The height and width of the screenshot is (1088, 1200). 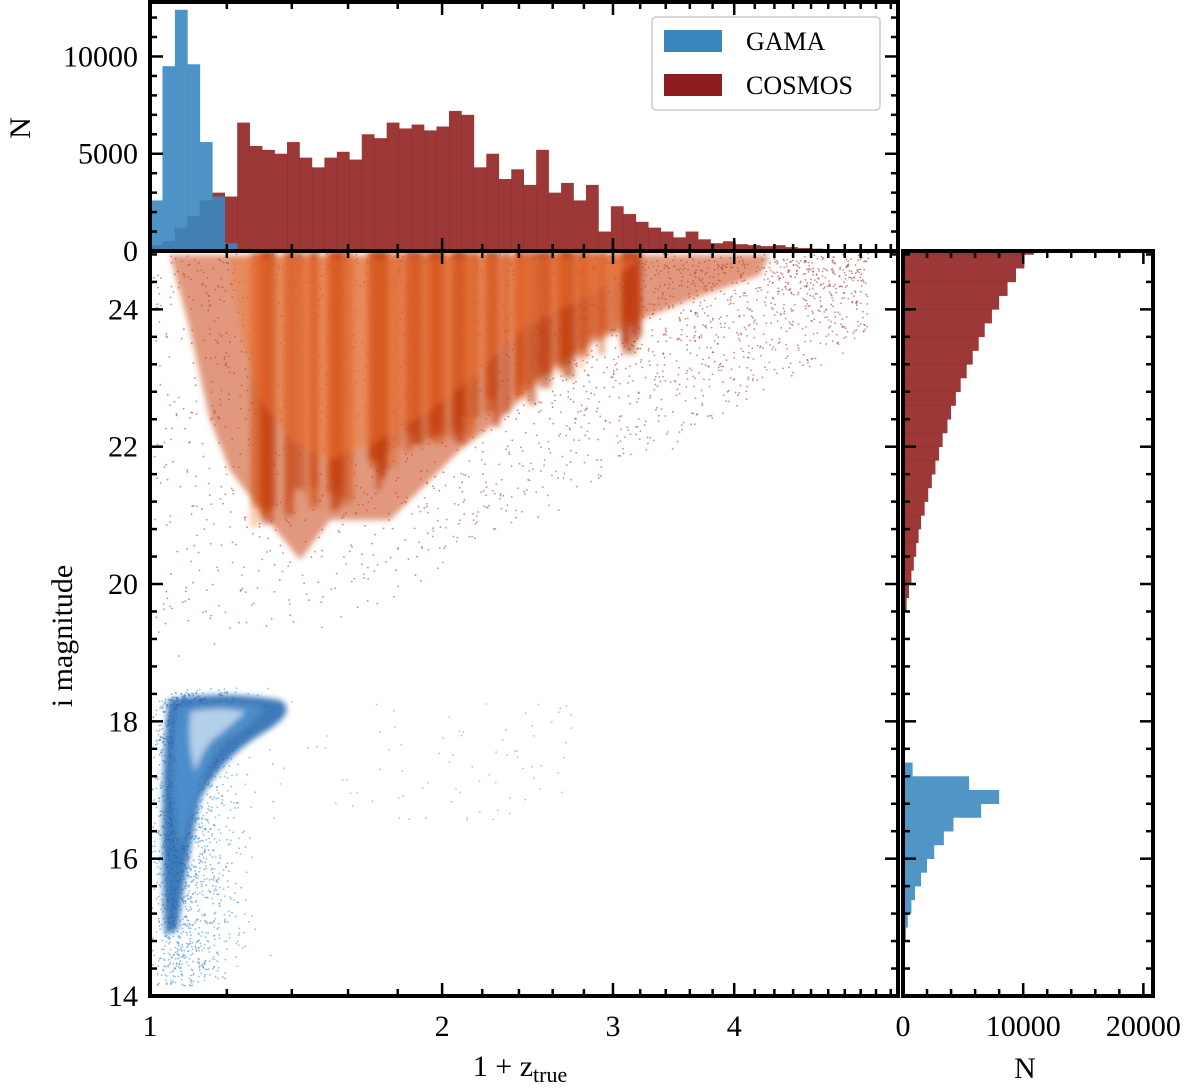 What do you see at coordinates (989, 193) in the screenshot?
I see `right-bar-cosmos` at bounding box center [989, 193].